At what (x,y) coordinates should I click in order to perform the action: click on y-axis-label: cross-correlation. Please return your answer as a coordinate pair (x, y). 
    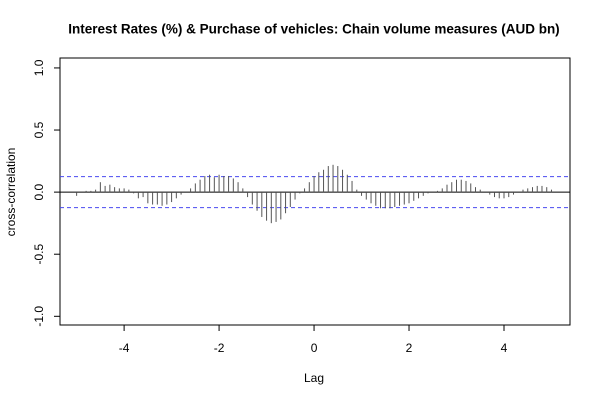
    Looking at the image, I should click on (11, 192).